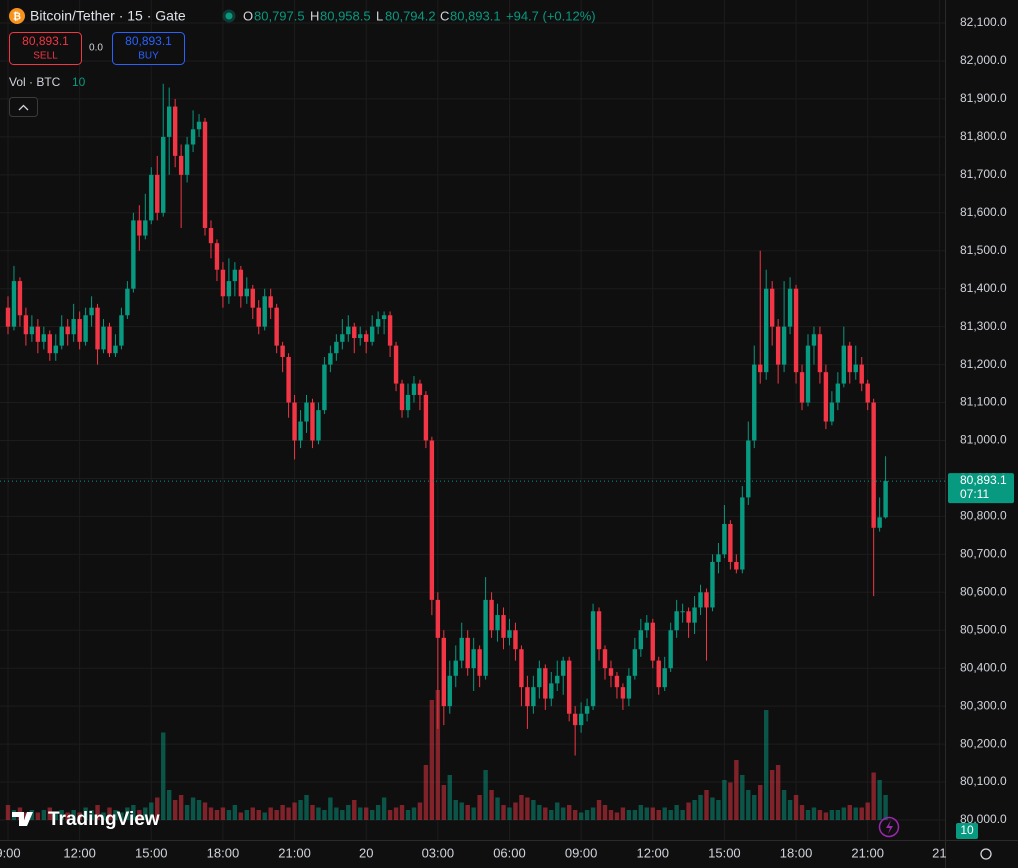 The height and width of the screenshot is (868, 1018). Describe the element at coordinates (45, 56) in the screenshot. I see `sell-label: SELL` at that location.